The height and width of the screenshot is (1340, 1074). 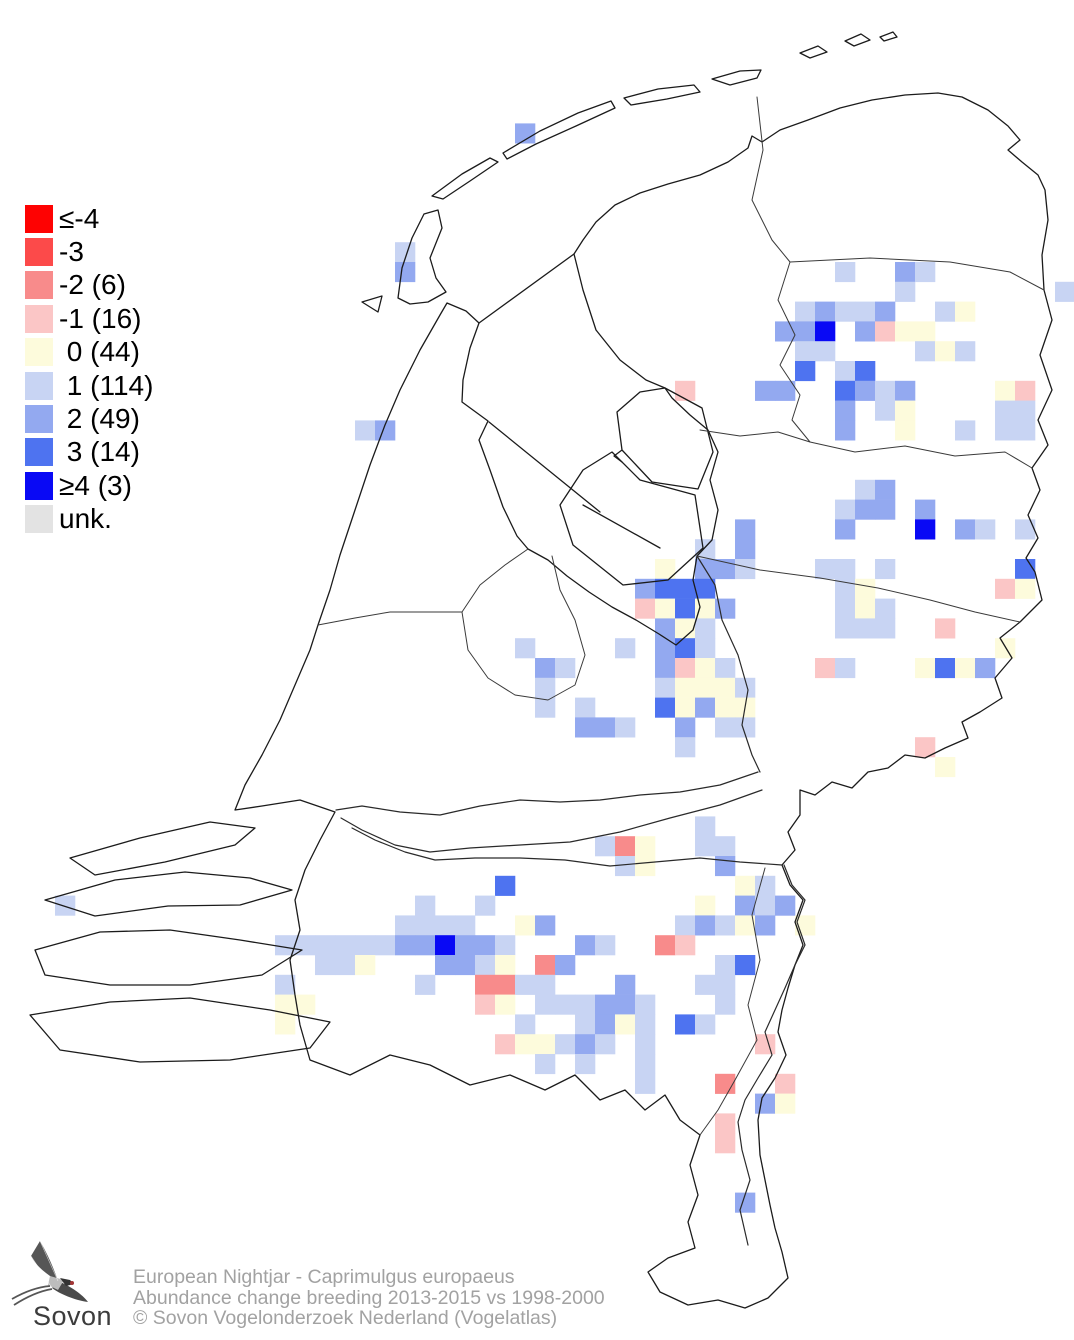 I want to click on legend-label: ≥4 (3), so click(x=95, y=485).